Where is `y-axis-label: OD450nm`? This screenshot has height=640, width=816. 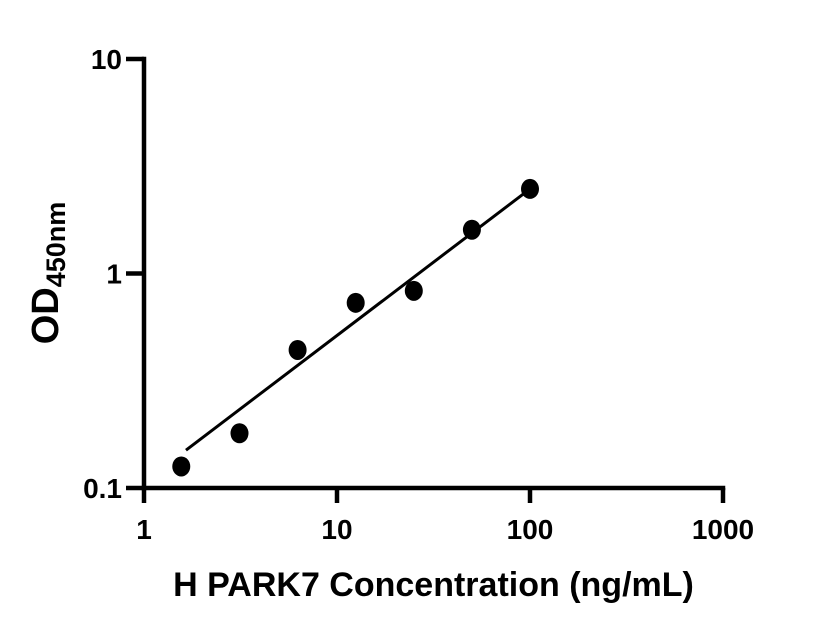 y-axis-label: OD450nm is located at coordinates (48, 273).